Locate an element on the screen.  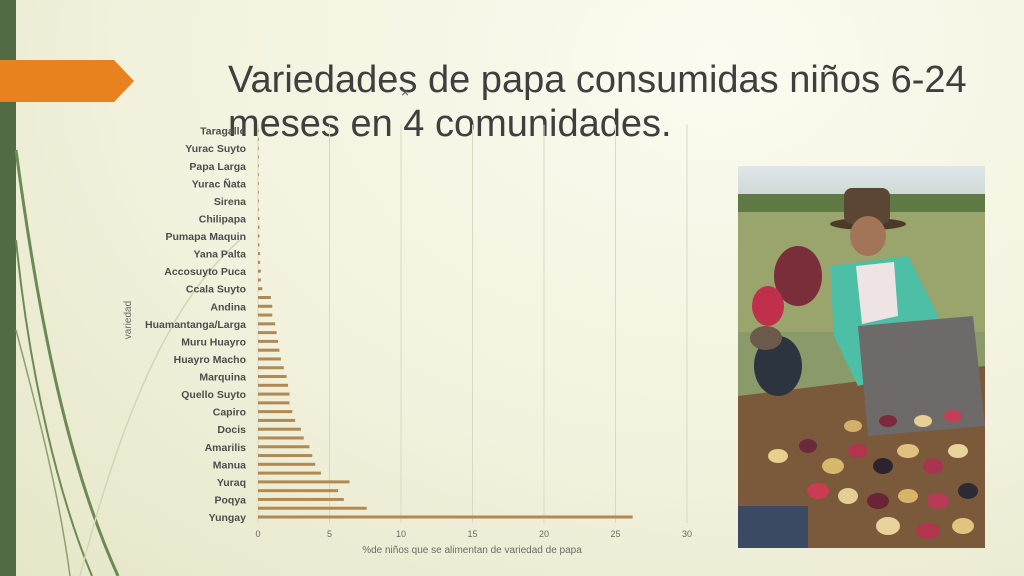
category-label: Huayro Macho is located at coordinates (210, 360).